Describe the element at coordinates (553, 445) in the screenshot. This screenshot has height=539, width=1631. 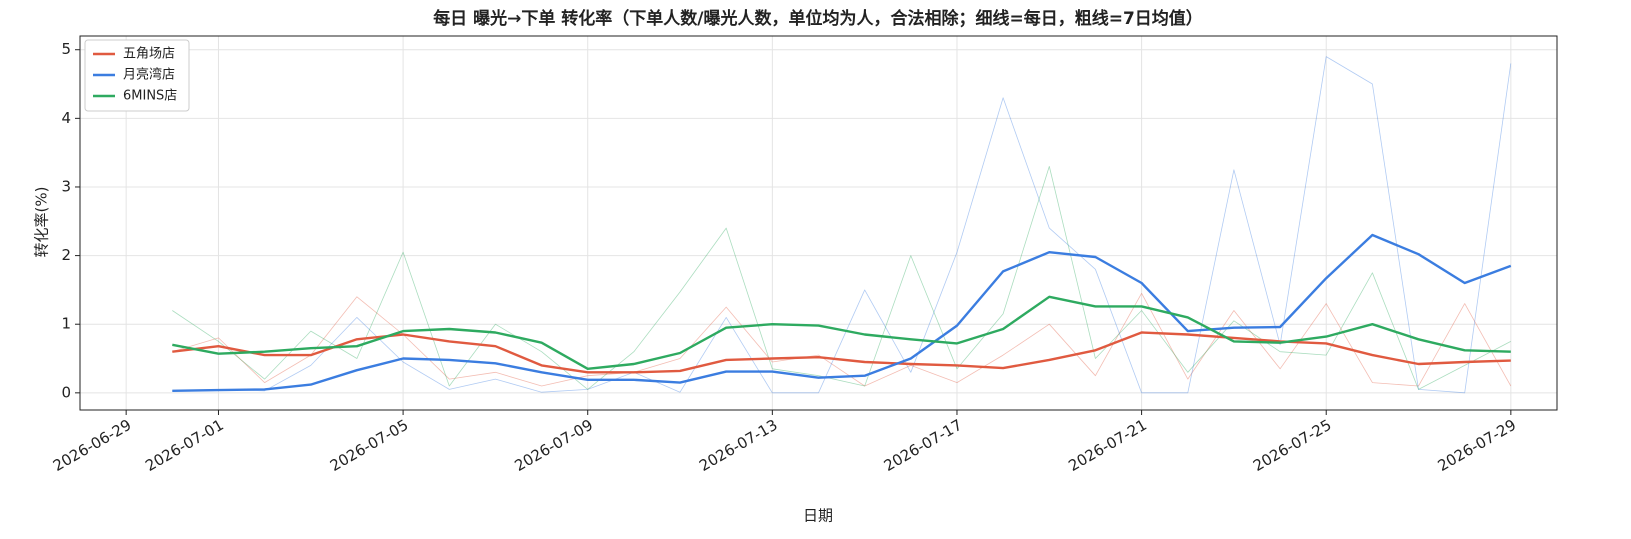
I see `x-tick-label: 2026-07-09` at that location.